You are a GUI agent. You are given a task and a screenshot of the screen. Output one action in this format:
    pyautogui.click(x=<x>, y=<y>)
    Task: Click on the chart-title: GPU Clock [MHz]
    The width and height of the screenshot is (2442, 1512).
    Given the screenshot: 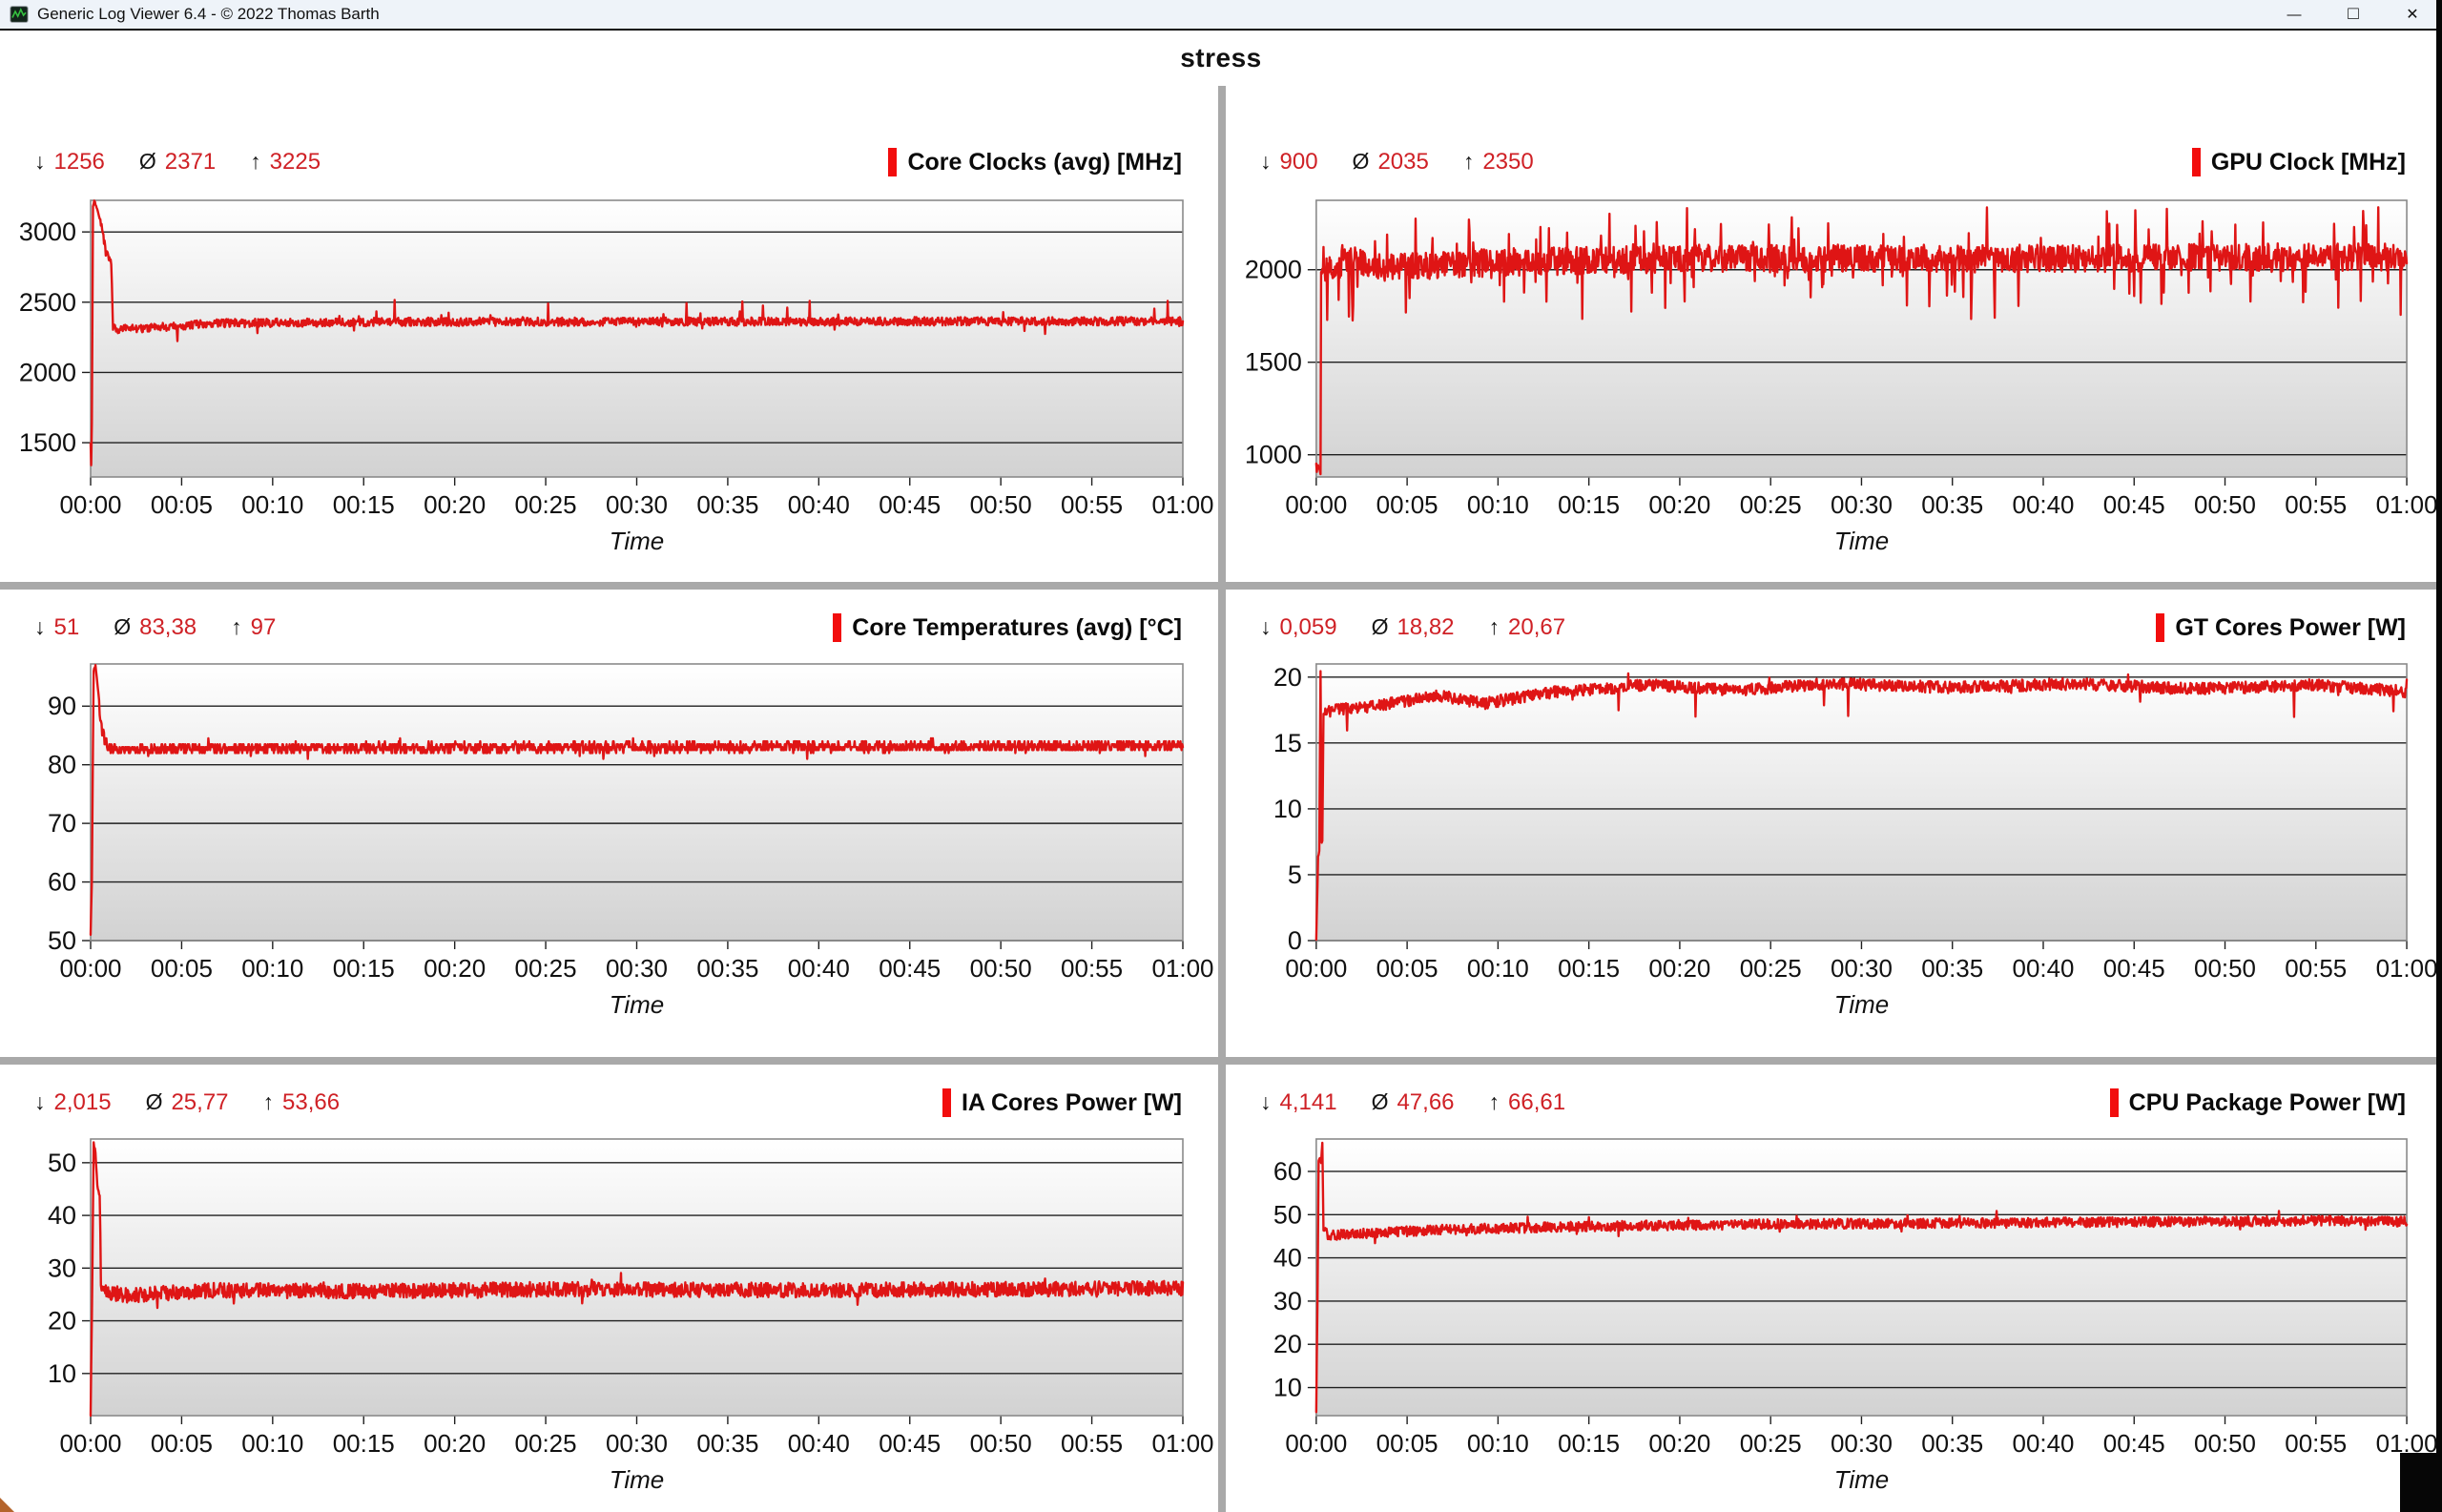 What is the action you would take?
    pyautogui.click(x=2298, y=162)
    